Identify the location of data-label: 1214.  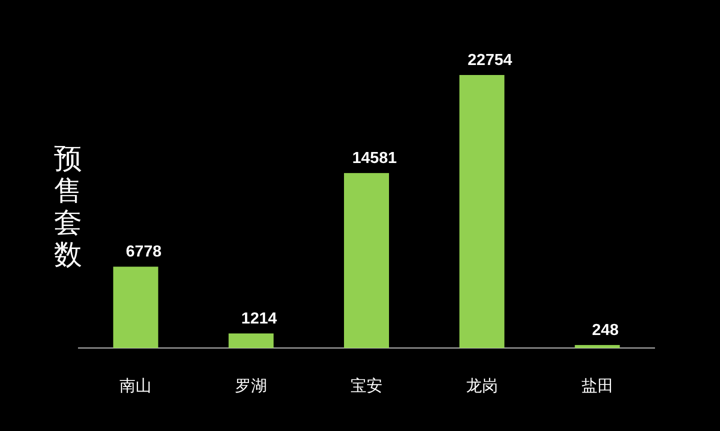
(259, 319).